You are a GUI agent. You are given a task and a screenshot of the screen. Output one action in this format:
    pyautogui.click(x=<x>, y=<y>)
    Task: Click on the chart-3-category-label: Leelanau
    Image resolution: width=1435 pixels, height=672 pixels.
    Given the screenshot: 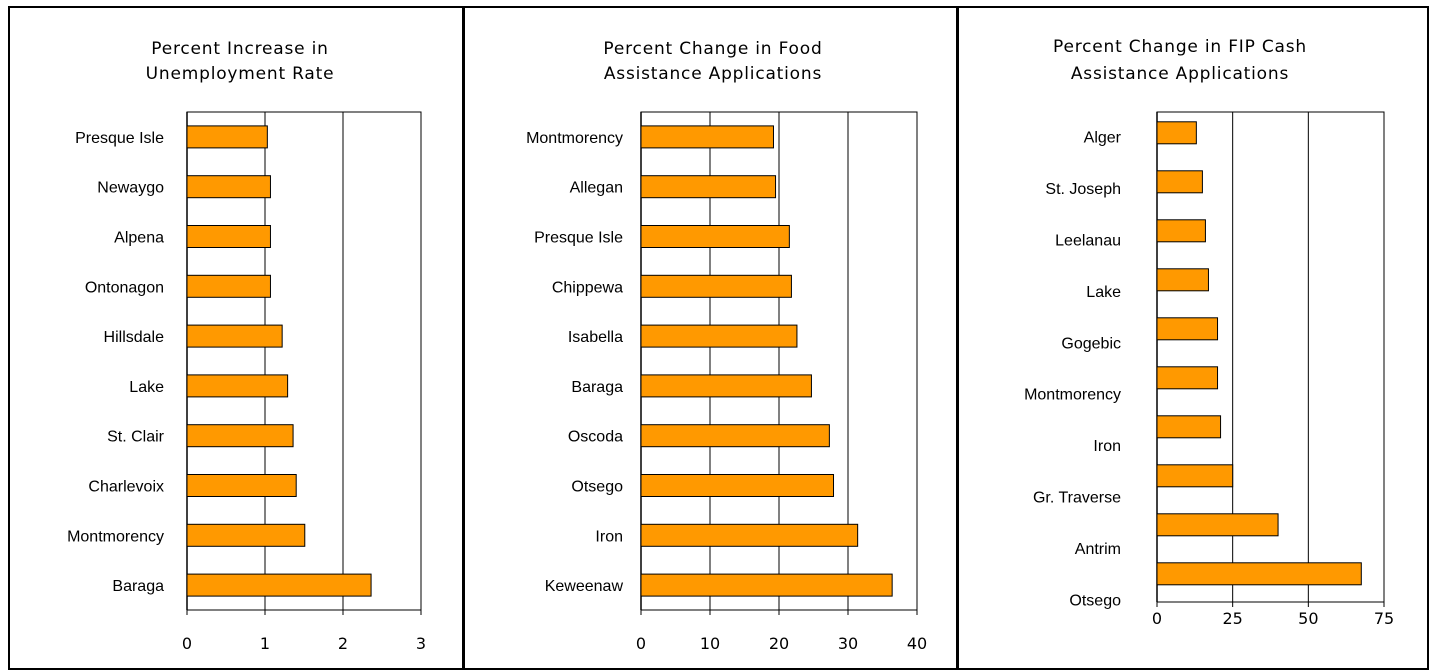 What is the action you would take?
    pyautogui.click(x=1088, y=240)
    